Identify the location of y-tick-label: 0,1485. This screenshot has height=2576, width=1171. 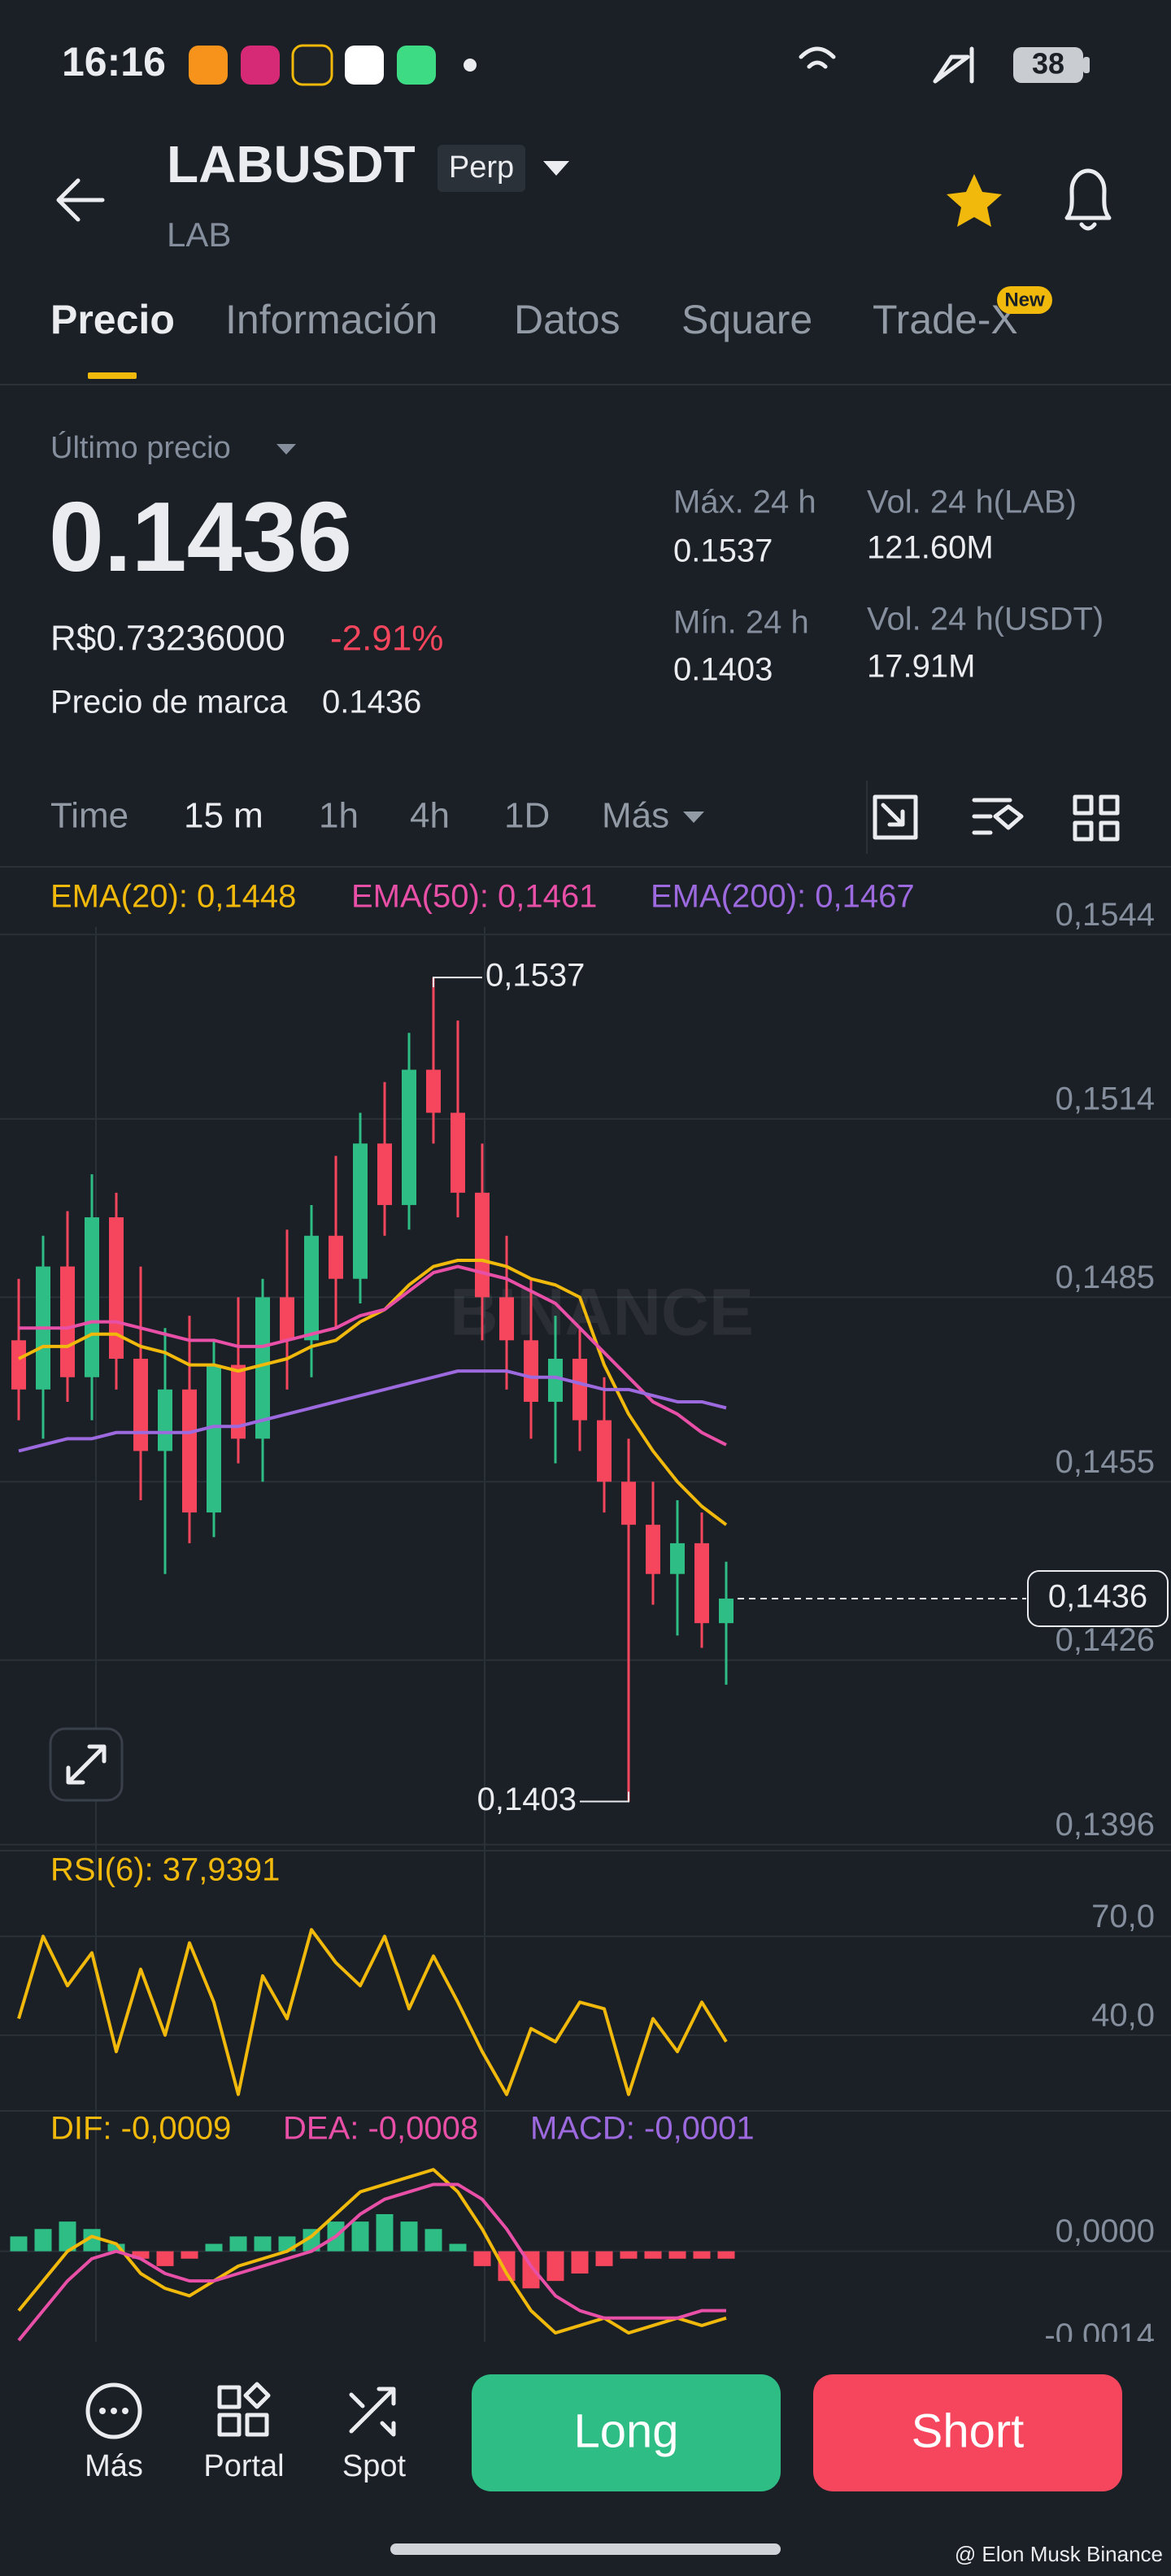
(1105, 1278).